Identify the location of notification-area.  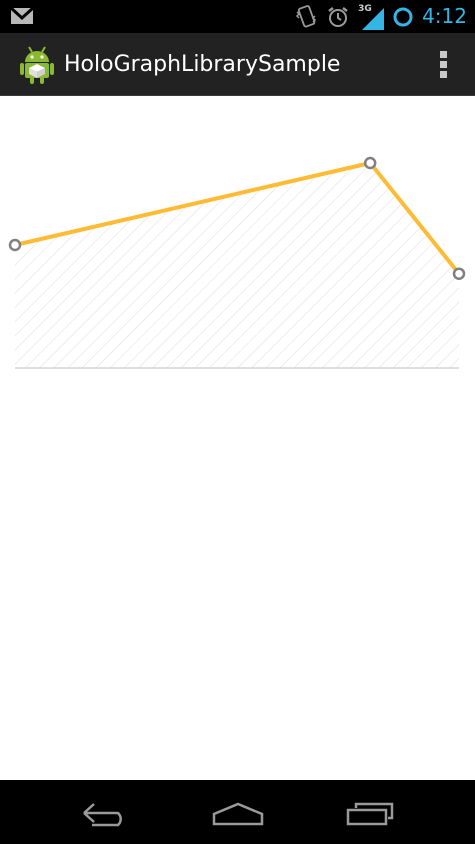
(22, 18).